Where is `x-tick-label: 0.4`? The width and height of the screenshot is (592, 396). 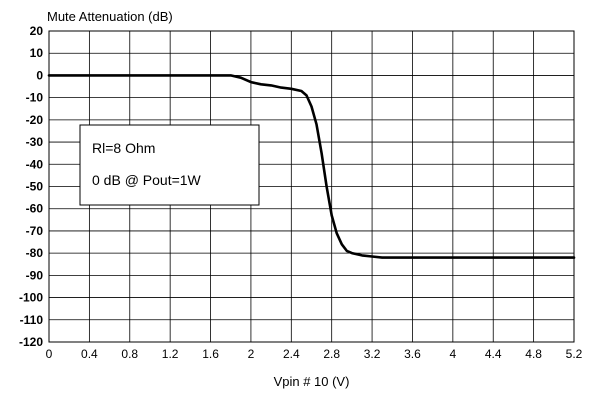
x-tick-label: 0.4 is located at coordinates (89, 354).